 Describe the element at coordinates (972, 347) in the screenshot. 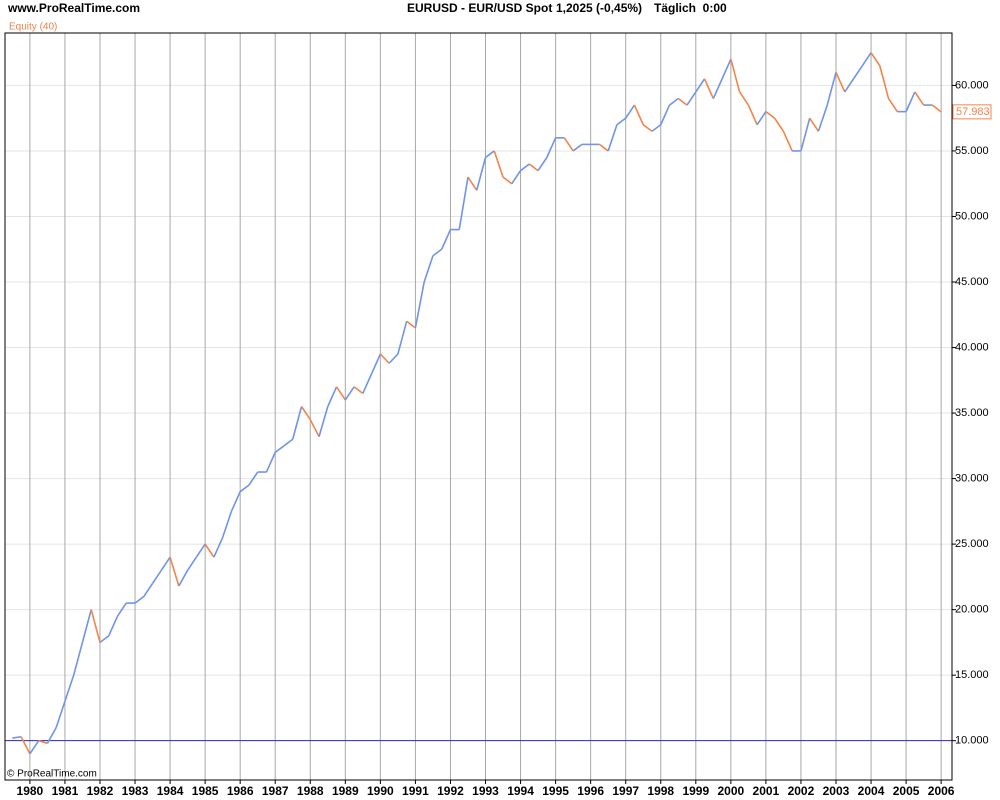

I see `y-tick-label: 40.000` at that location.